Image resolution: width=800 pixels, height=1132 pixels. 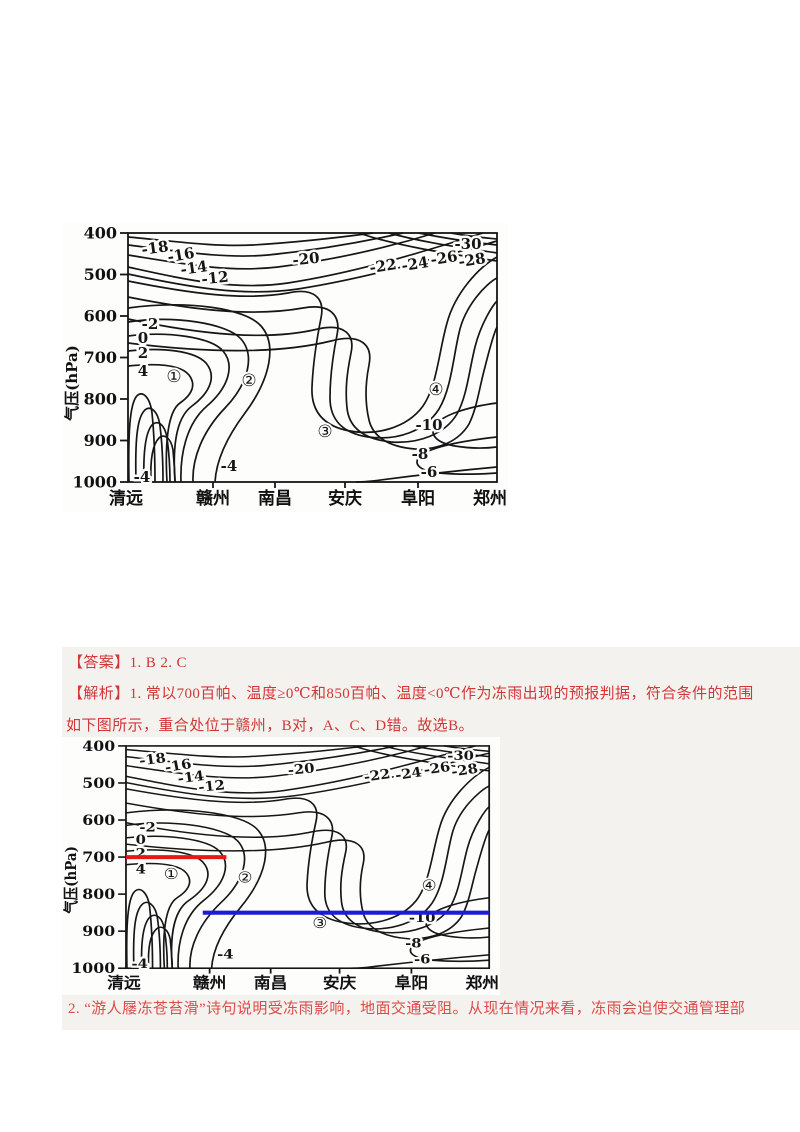 What do you see at coordinates (178, 766) in the screenshot?
I see `contour-label: -16` at bounding box center [178, 766].